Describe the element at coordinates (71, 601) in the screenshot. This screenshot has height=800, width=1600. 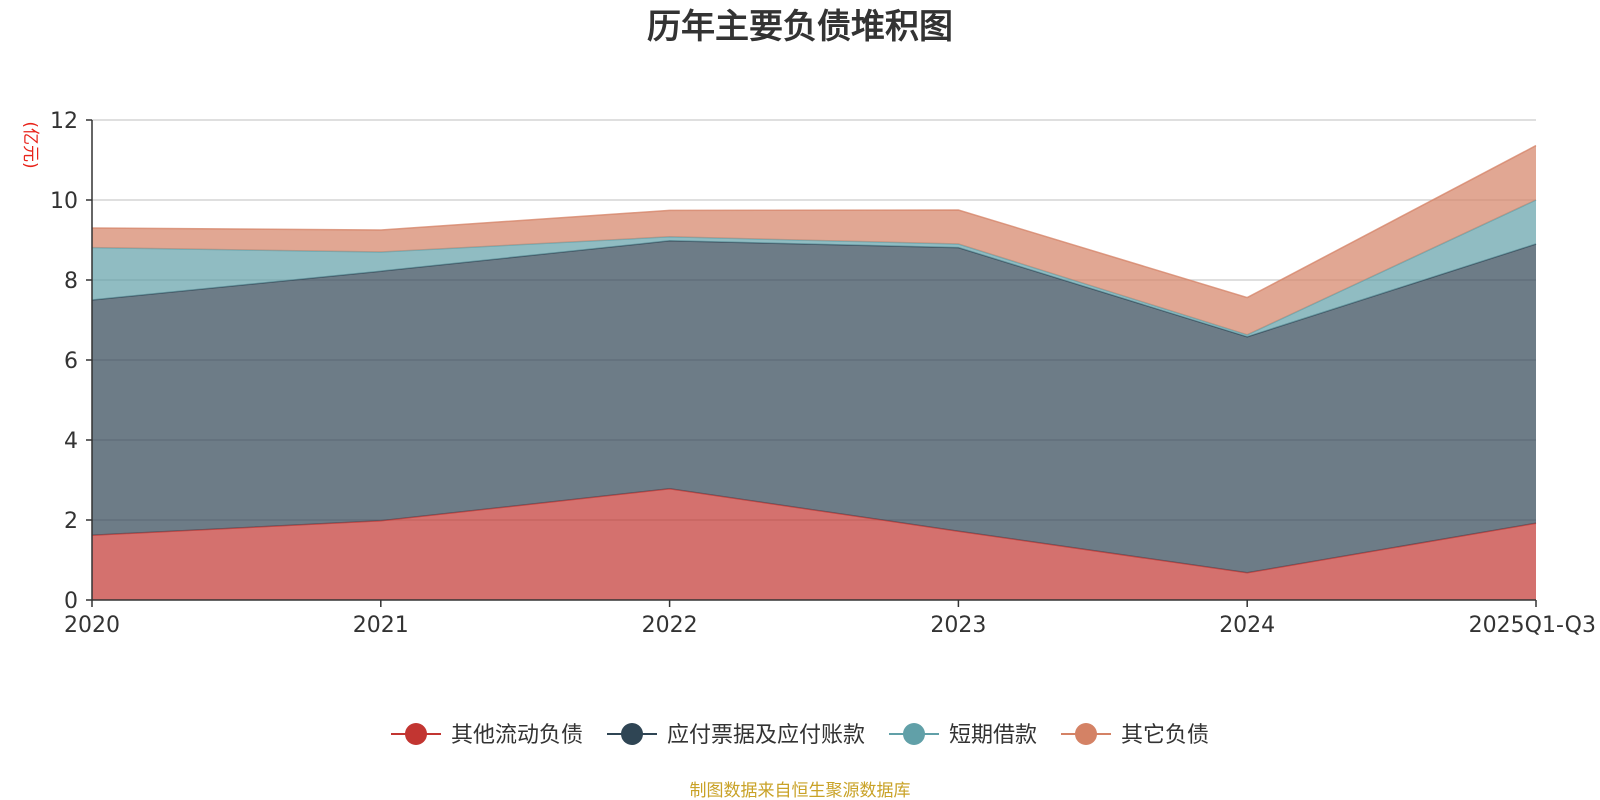
I see `y-tick-label: 0` at that location.